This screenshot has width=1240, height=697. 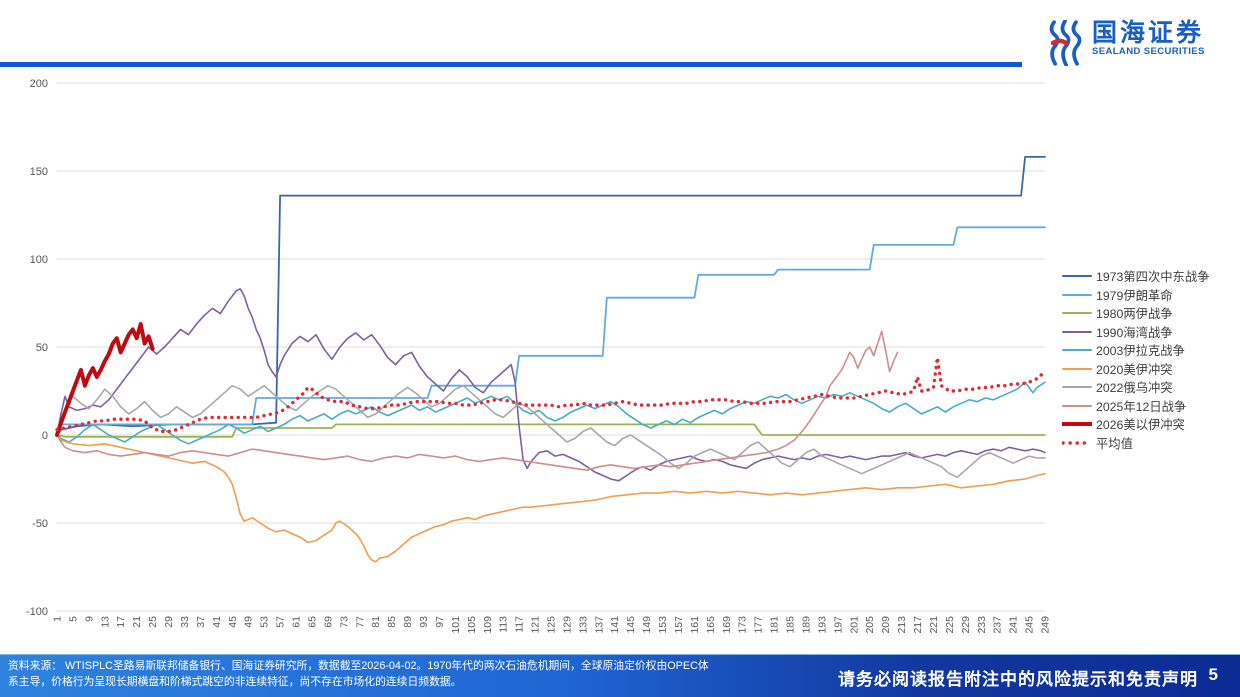 What do you see at coordinates (806, 625) in the screenshot?
I see `x-tick-label: 189` at bounding box center [806, 625].